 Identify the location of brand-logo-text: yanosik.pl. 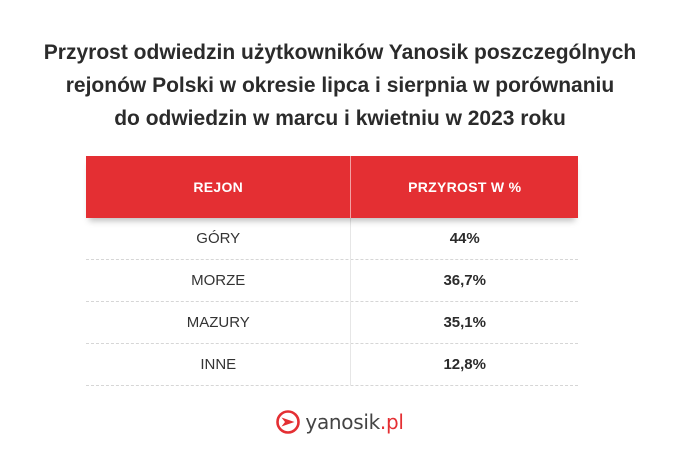
(354, 422).